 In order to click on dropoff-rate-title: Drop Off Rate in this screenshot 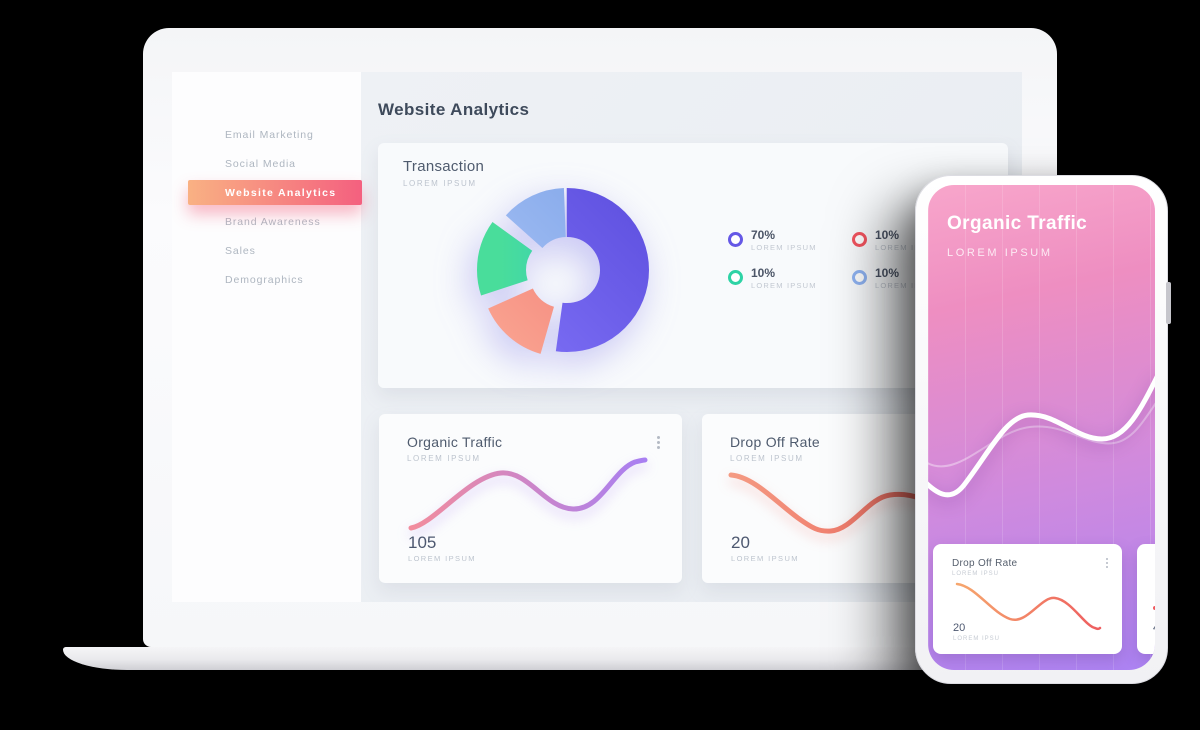, I will do `click(775, 442)`.